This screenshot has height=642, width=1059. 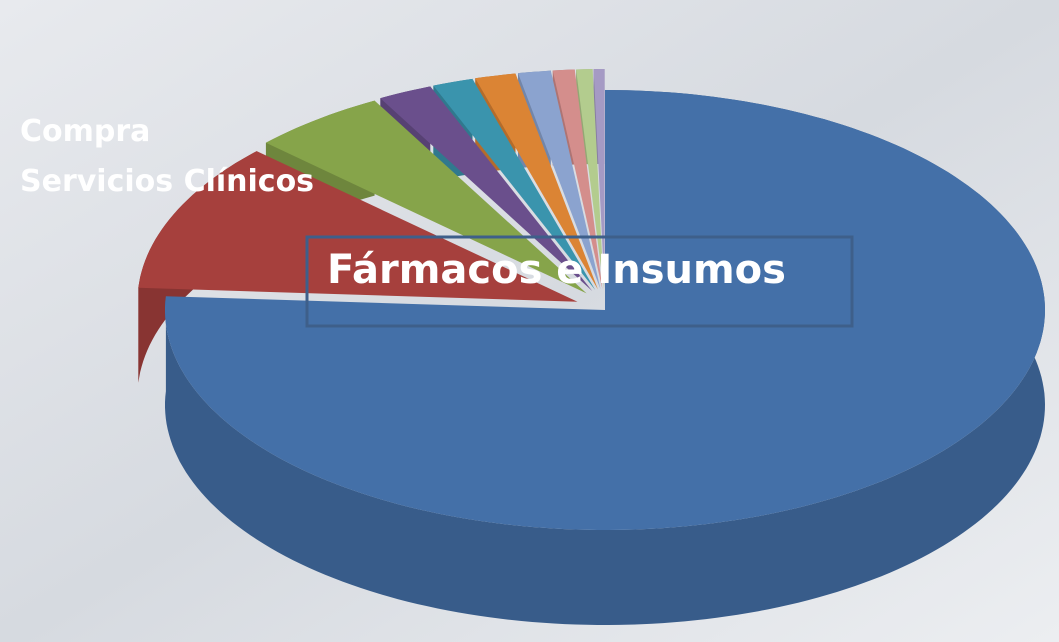 I want to click on label-box, so click(x=579, y=281).